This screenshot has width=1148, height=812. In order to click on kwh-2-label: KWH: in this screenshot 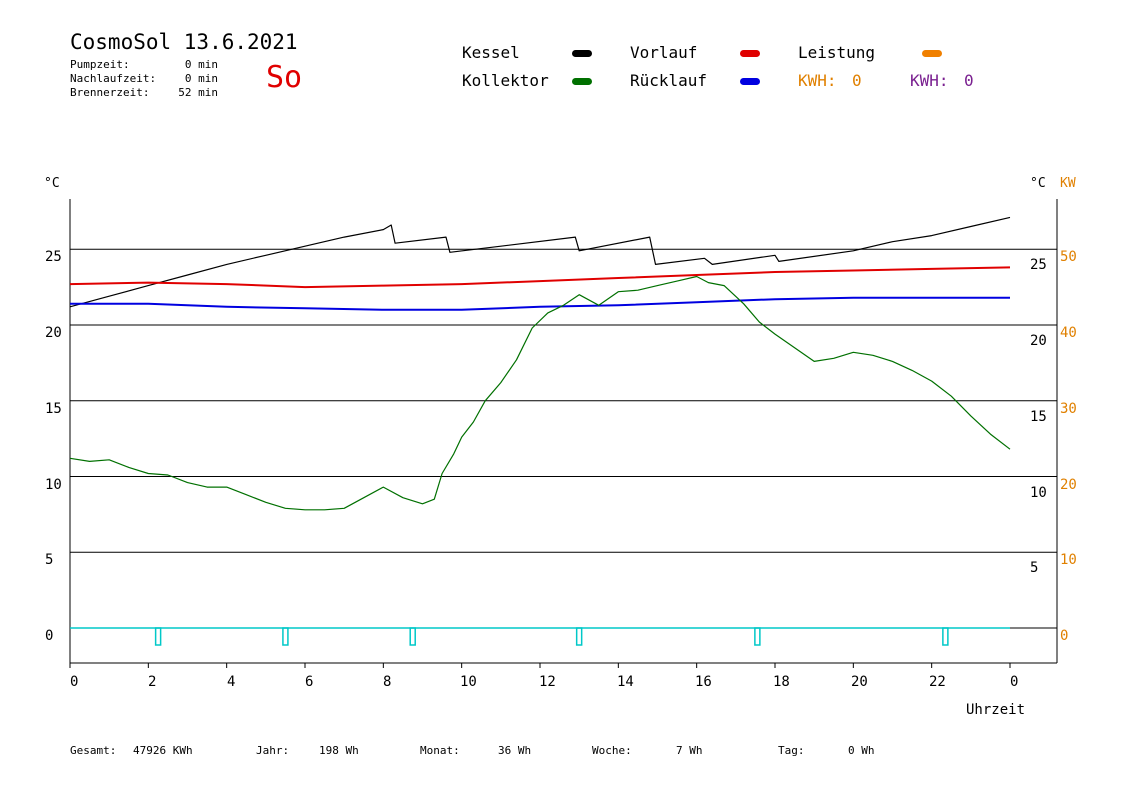, I will do `click(929, 80)`.